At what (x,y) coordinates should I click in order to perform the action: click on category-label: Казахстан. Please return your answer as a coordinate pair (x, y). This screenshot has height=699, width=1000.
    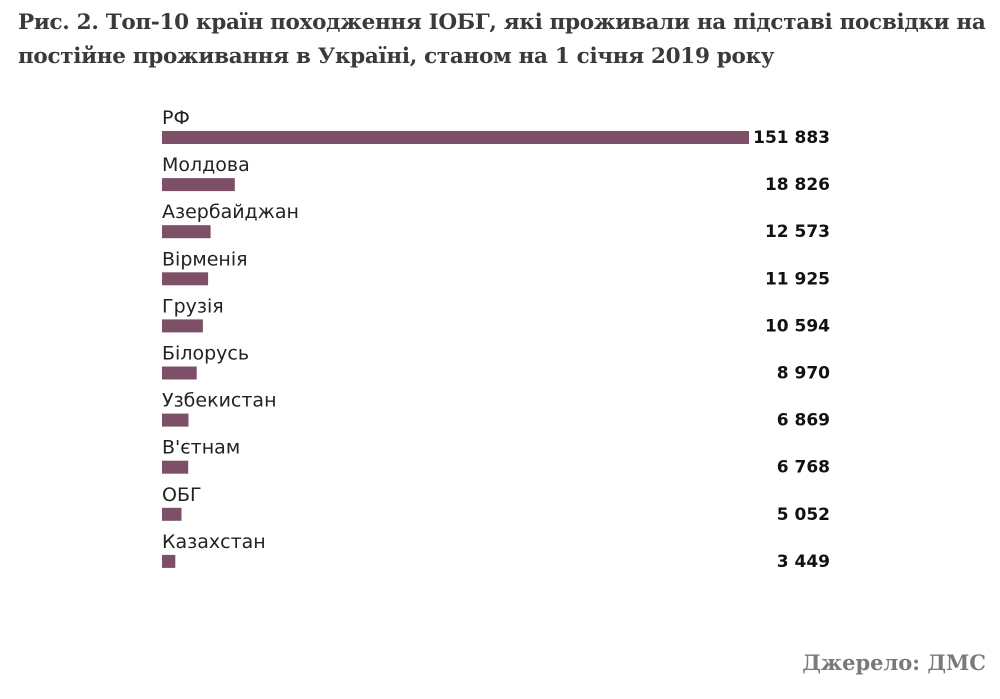
    Looking at the image, I should click on (214, 542).